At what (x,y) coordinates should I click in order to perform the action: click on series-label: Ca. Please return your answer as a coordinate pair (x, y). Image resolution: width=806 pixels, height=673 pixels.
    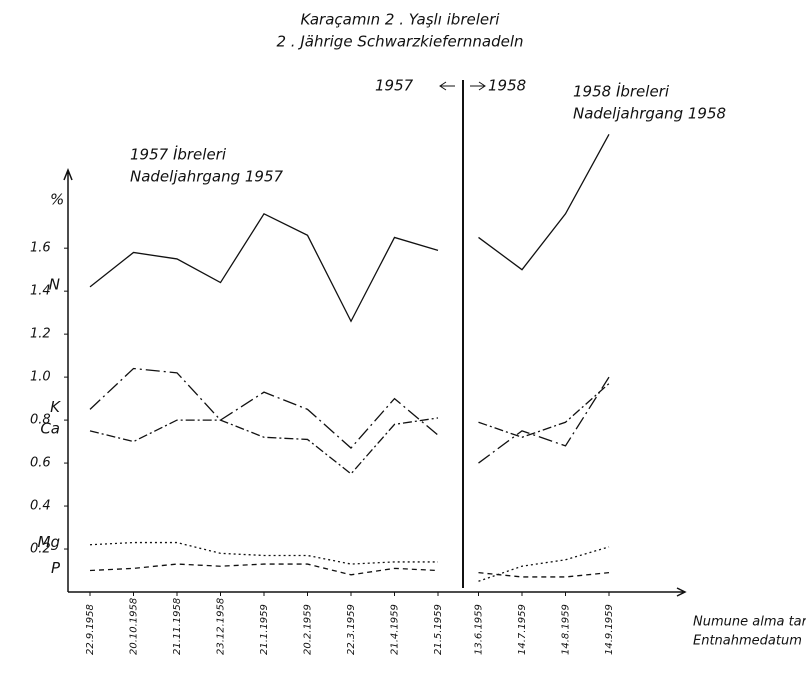
    Looking at the image, I should click on (50, 428).